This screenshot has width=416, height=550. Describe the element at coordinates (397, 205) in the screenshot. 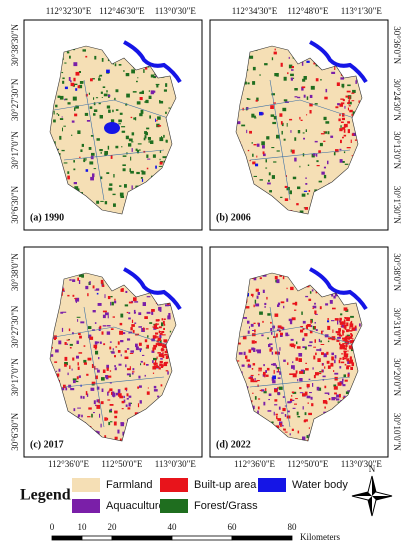

I see `latitude-label: 30°1'30"N` at that location.